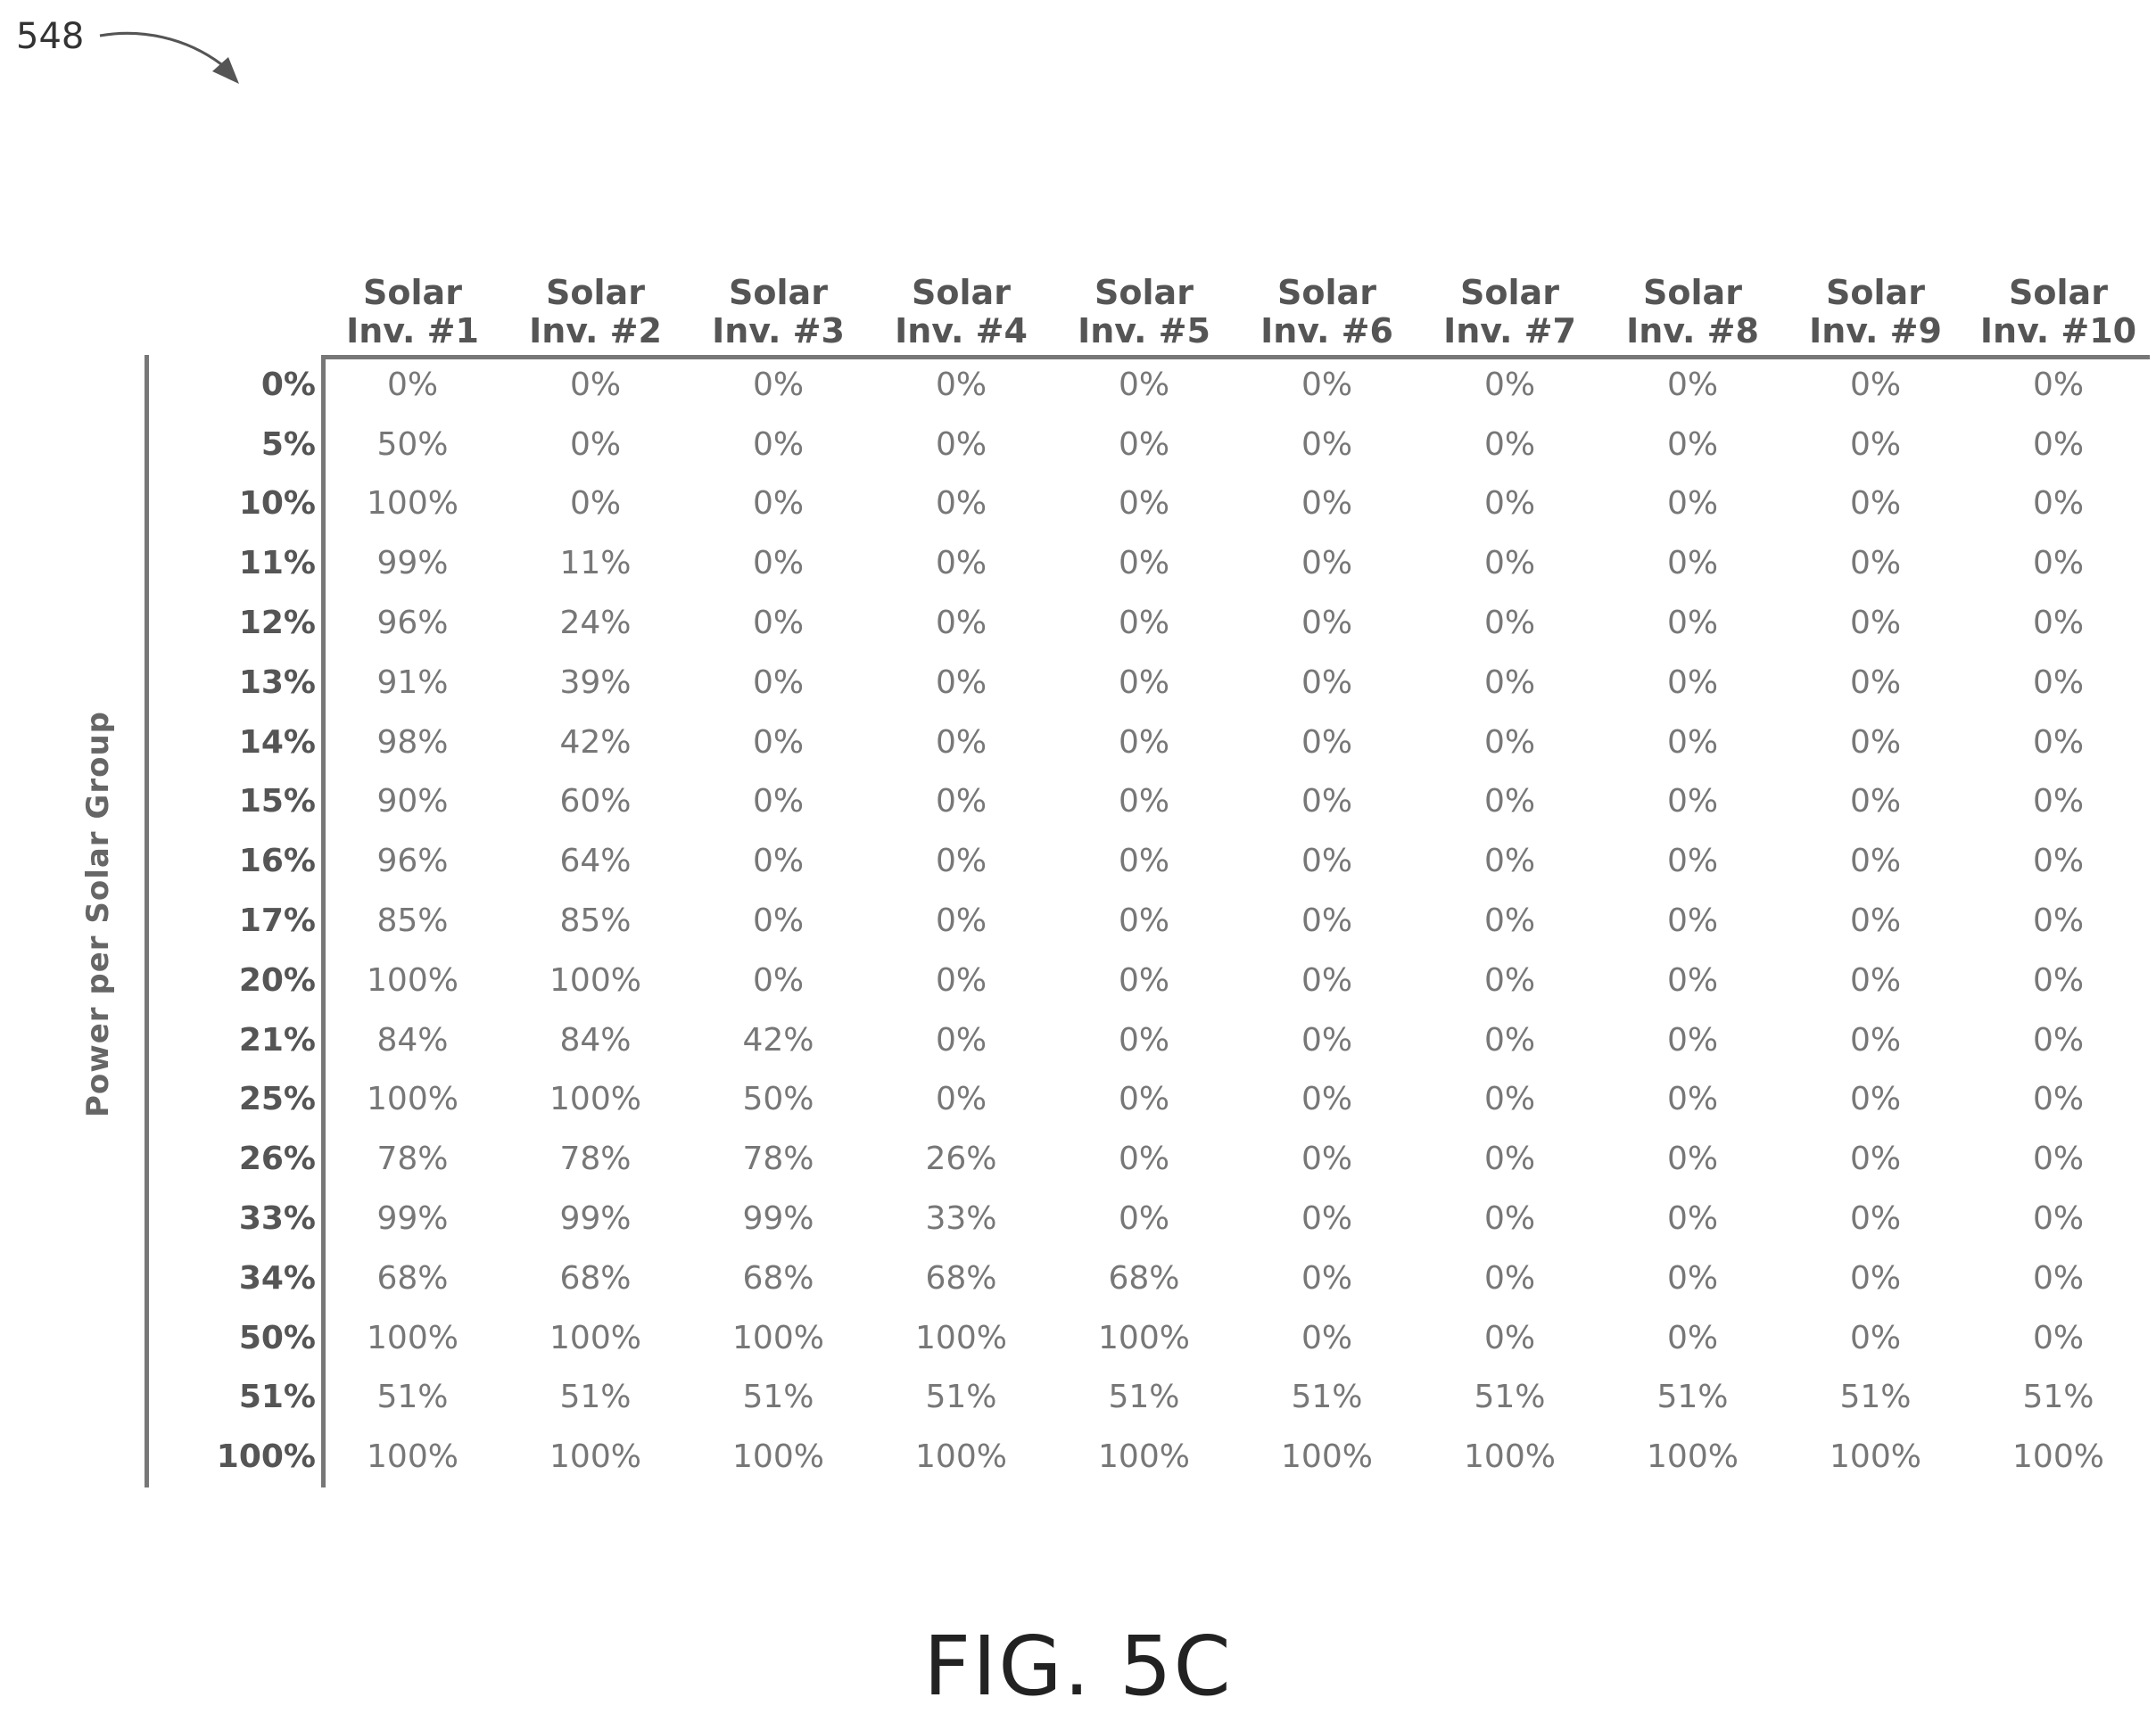 The width and height of the screenshot is (2156, 1714). I want to click on column-header-line2: Inv. #7, so click(1510, 331).